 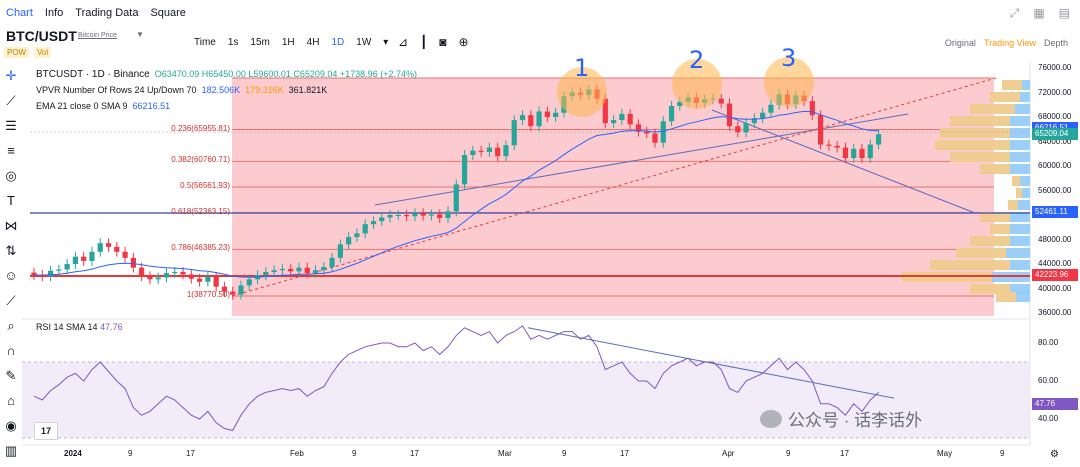 I want to click on eye-icon: ◉, so click(x=11, y=425).